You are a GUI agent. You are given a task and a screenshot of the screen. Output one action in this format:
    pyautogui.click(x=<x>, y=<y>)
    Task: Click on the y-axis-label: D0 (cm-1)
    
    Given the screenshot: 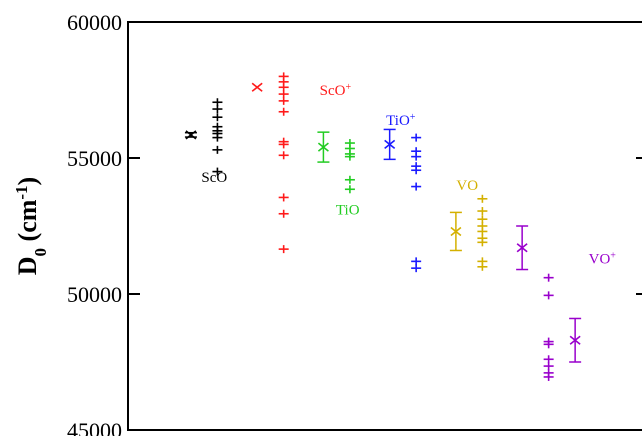 What is the action you would take?
    pyautogui.click(x=31, y=226)
    